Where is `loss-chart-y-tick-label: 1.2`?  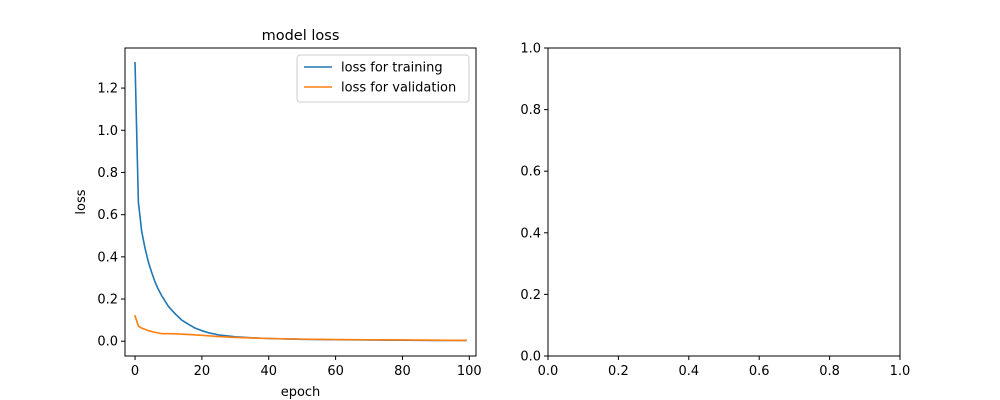 loss-chart-y-tick-label: 1.2 is located at coordinates (107, 89).